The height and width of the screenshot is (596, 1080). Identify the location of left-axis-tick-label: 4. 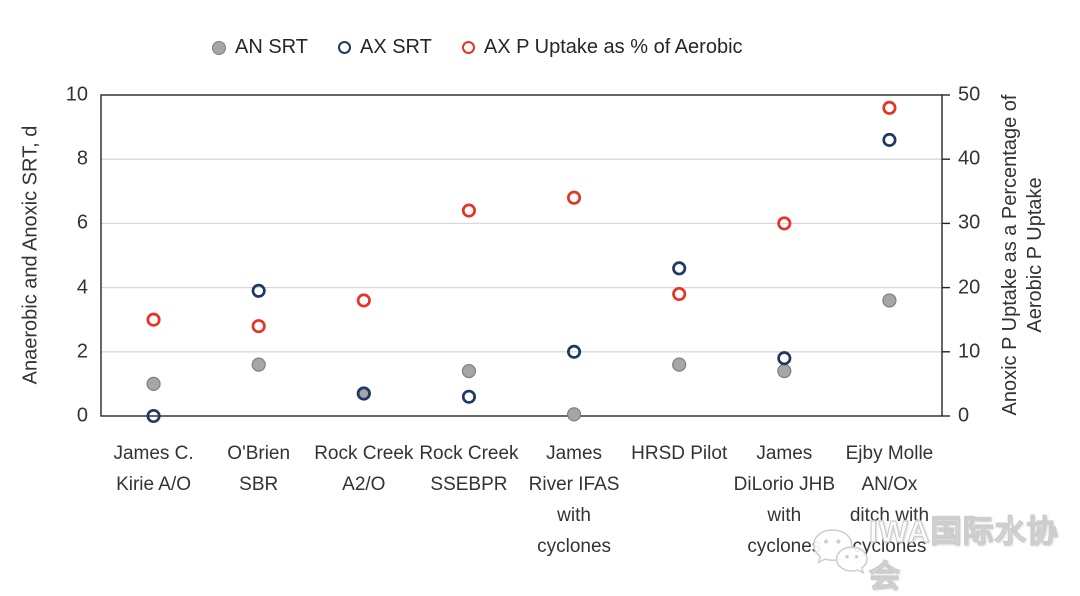
(82, 287).